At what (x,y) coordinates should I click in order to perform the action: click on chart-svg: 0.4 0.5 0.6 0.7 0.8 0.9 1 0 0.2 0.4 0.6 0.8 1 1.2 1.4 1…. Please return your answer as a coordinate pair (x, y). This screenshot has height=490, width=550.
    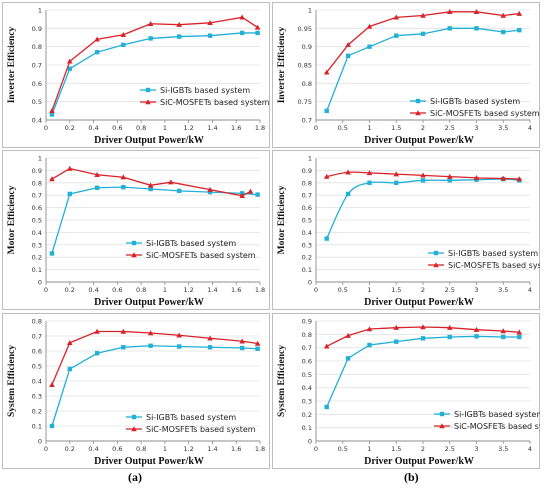
    Looking at the image, I should click on (136, 75).